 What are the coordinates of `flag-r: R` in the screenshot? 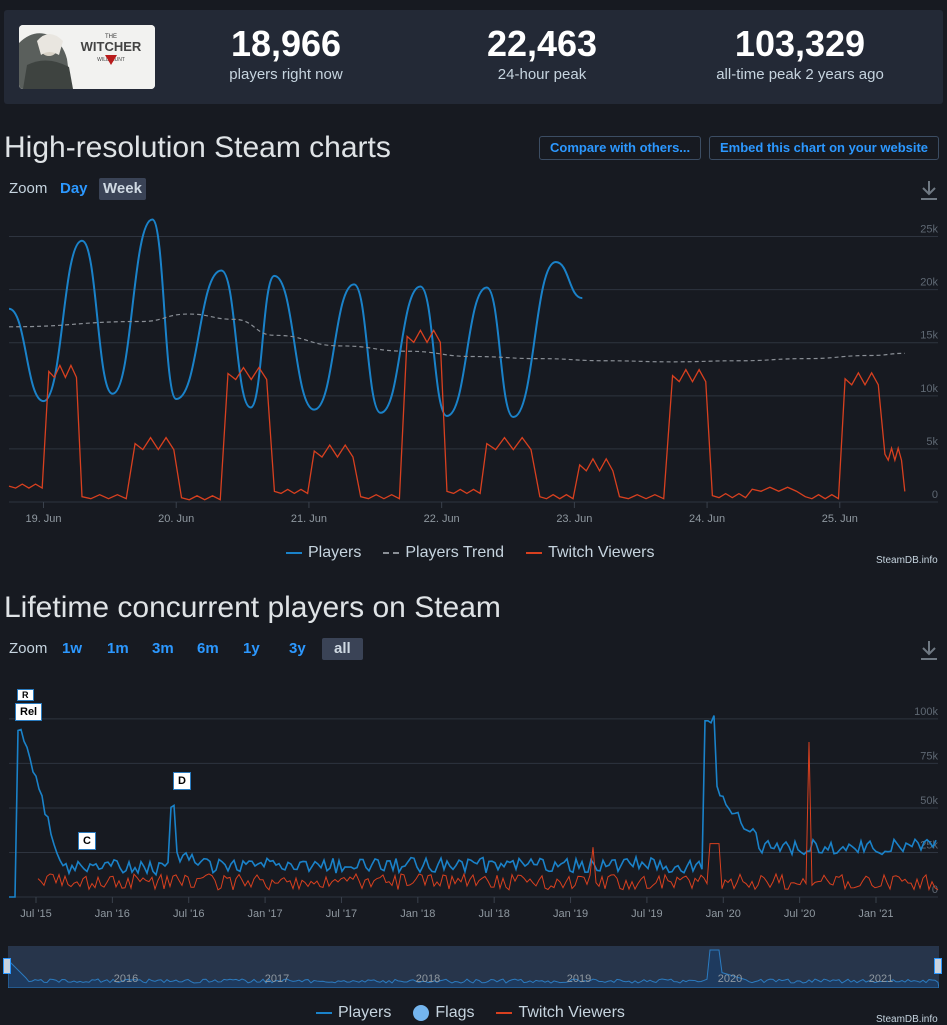 It's located at (25, 695).